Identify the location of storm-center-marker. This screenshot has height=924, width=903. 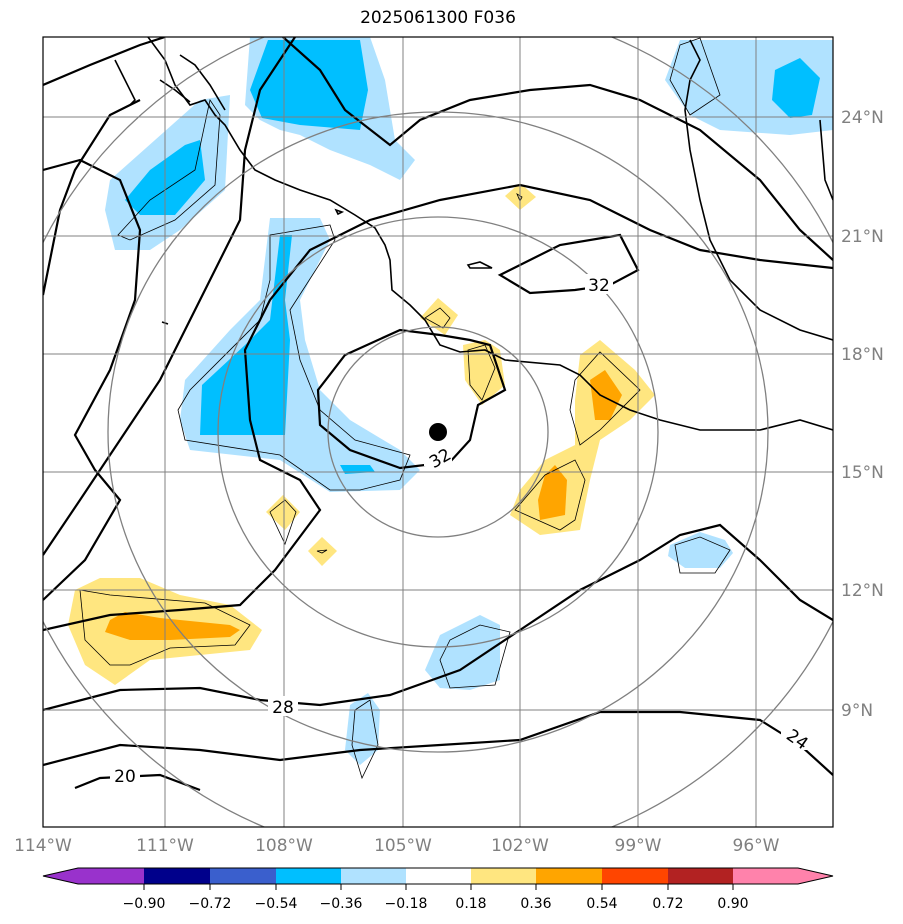
(438, 432).